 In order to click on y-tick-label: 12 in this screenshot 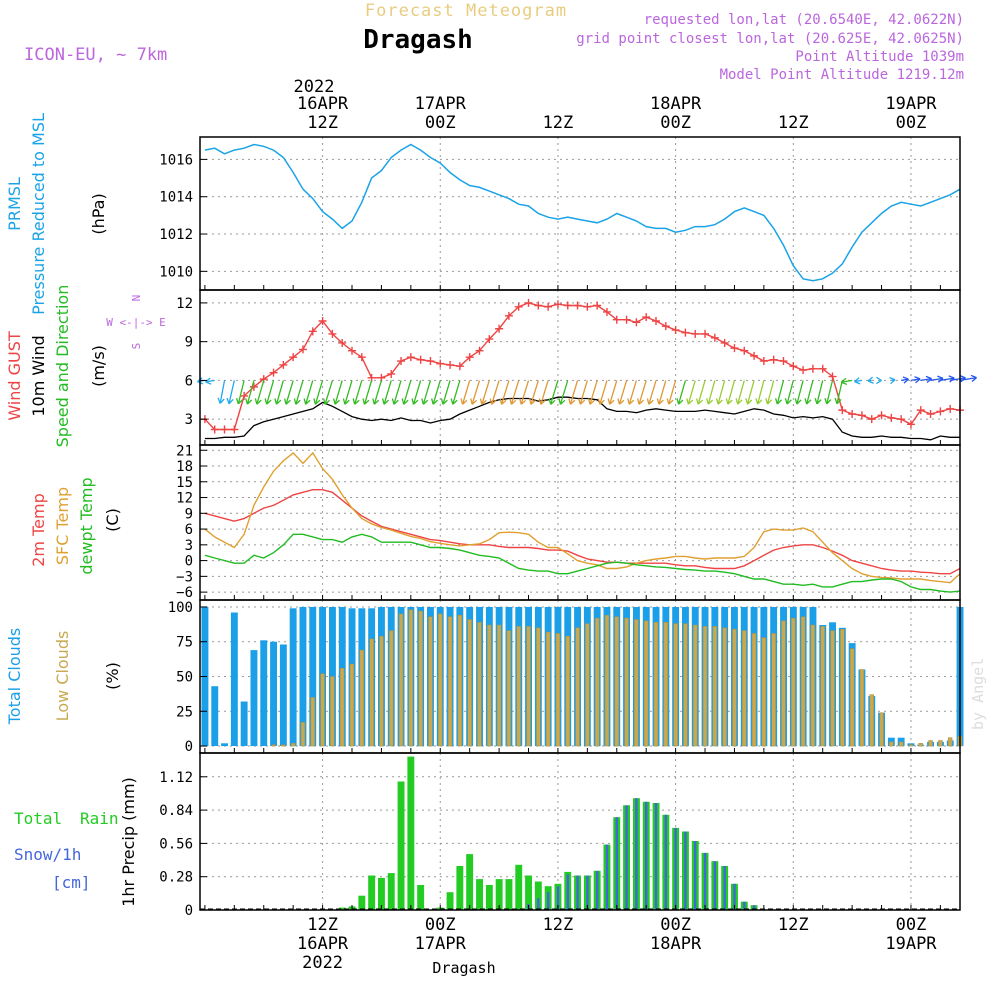, I will do `click(184, 304)`.